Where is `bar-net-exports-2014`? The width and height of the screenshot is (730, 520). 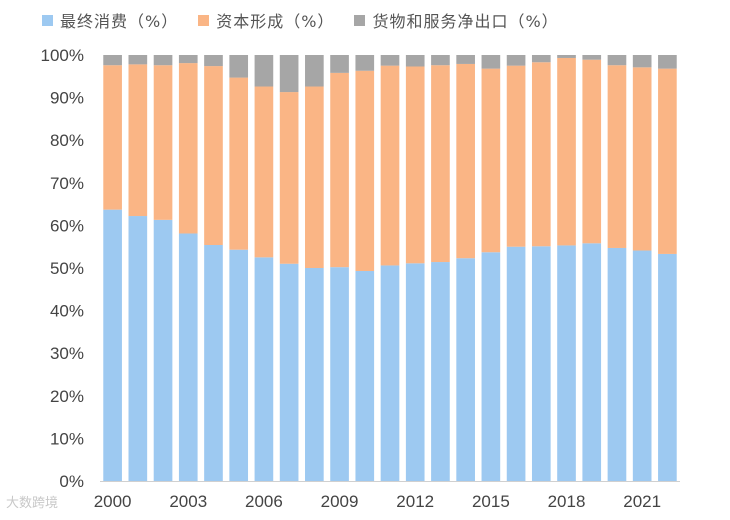
bar-net-exports-2014 is located at coordinates (465, 59).